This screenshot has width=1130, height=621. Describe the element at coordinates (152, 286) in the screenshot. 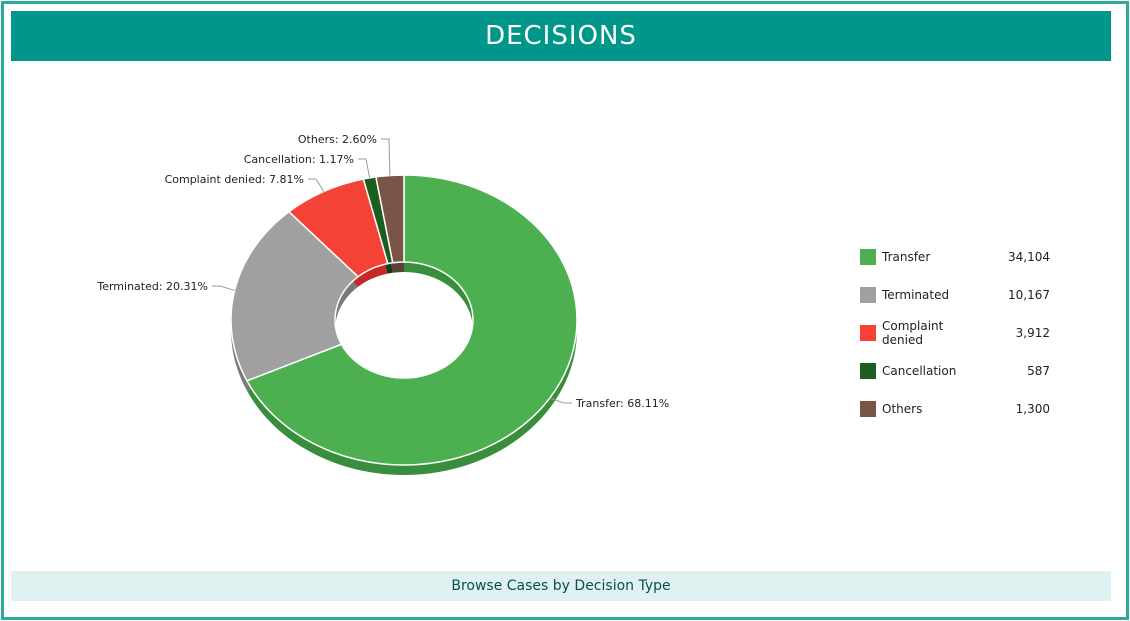

I see `slice-label-terminated: Terminated: 20.31%` at that location.